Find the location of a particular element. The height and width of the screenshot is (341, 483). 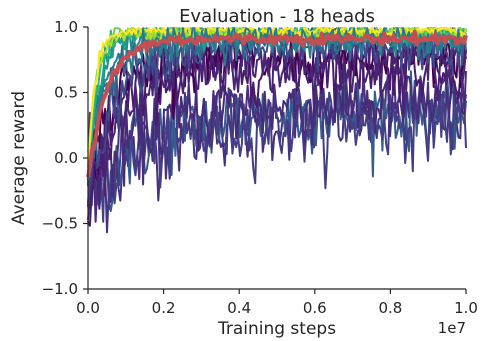

y-tick-label: 0.0 is located at coordinates (66, 158).